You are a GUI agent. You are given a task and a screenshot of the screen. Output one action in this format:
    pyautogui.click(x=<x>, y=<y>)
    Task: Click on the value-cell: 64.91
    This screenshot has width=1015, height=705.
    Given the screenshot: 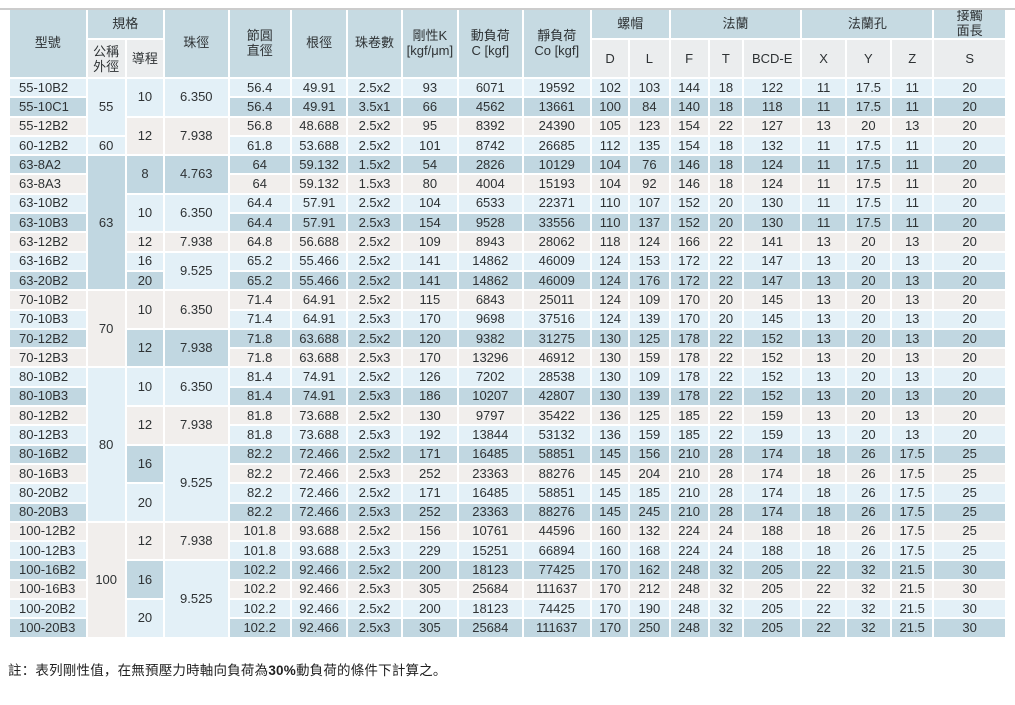 What is the action you would take?
    pyautogui.click(x=319, y=300)
    